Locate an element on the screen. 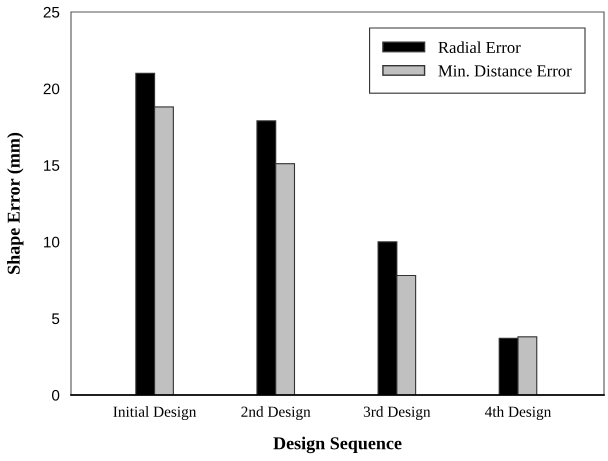  x-axis-title: Design Sequence is located at coordinates (337, 445).